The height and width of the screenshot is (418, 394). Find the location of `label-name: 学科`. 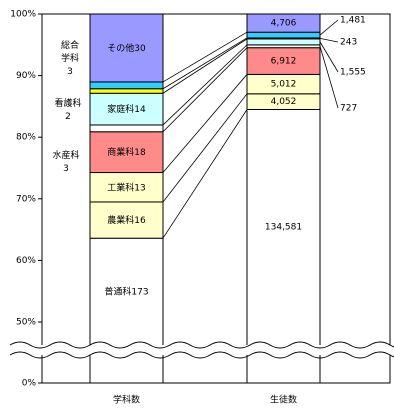

label-name: 学科 is located at coordinates (70, 58).